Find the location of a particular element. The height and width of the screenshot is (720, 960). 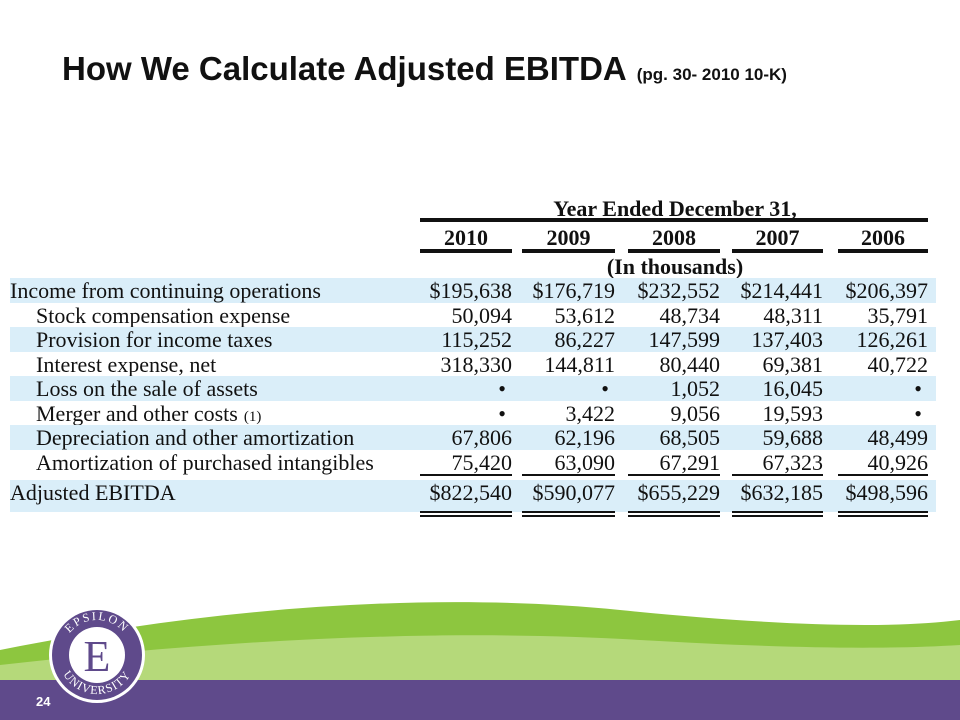

column-header: 2009 is located at coordinates (569, 237).